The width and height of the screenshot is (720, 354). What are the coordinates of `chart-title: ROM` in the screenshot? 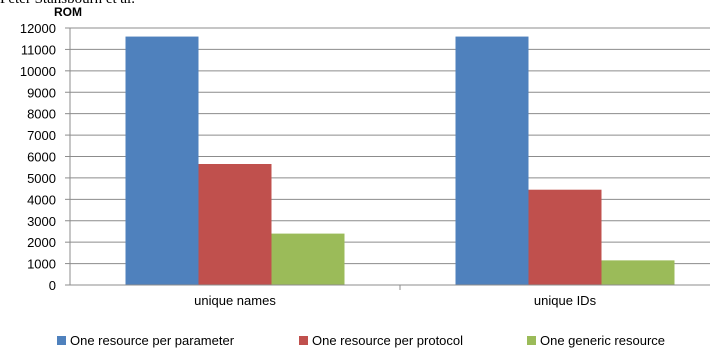 It's located at (68, 12).